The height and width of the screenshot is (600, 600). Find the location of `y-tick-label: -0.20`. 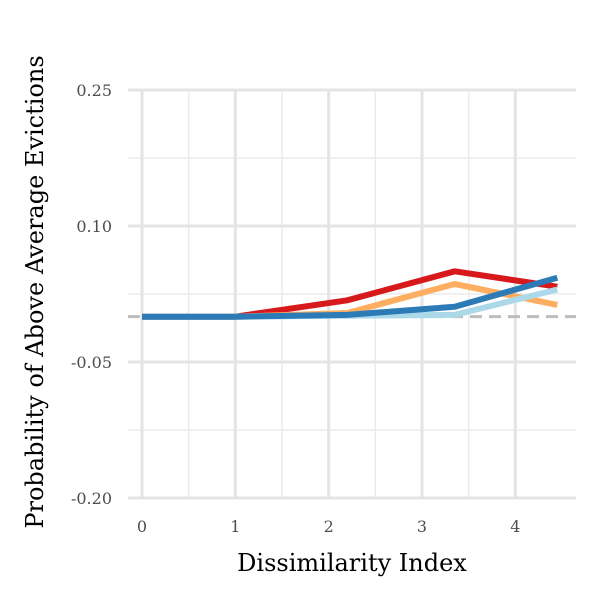

y-tick-label: -0.20 is located at coordinates (91, 498).